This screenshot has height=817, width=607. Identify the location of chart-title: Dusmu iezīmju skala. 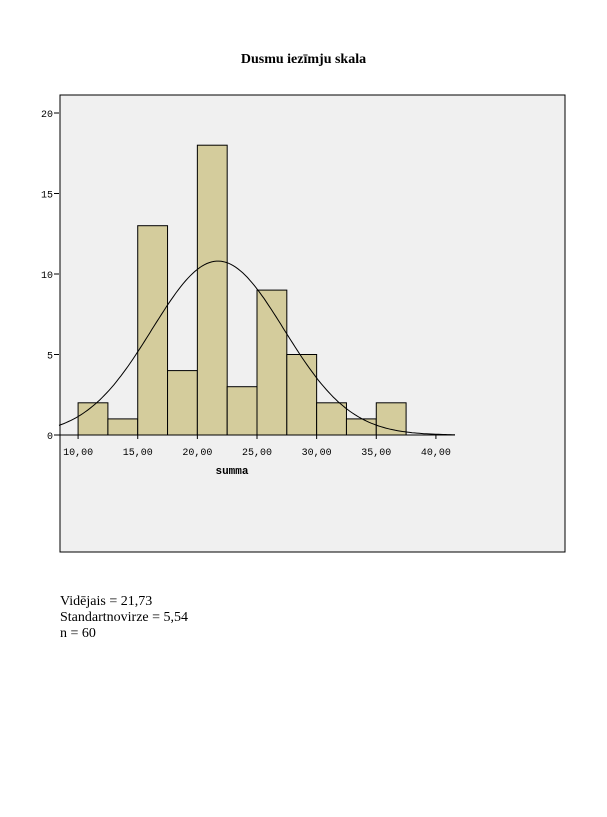
(303, 59).